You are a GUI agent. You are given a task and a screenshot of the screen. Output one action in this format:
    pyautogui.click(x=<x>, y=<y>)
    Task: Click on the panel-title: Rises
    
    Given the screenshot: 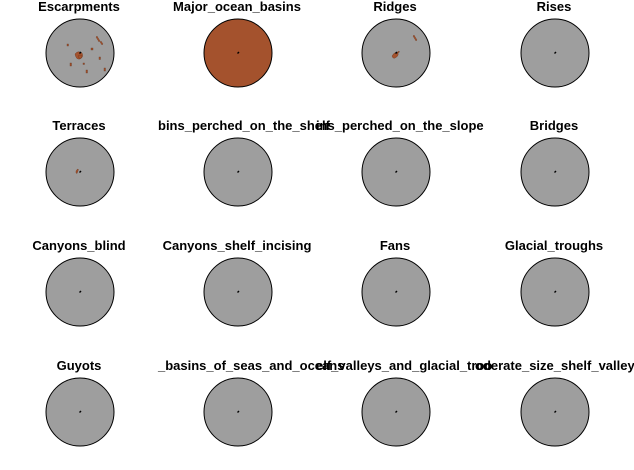 What is the action you would take?
    pyautogui.click(x=554, y=7)
    